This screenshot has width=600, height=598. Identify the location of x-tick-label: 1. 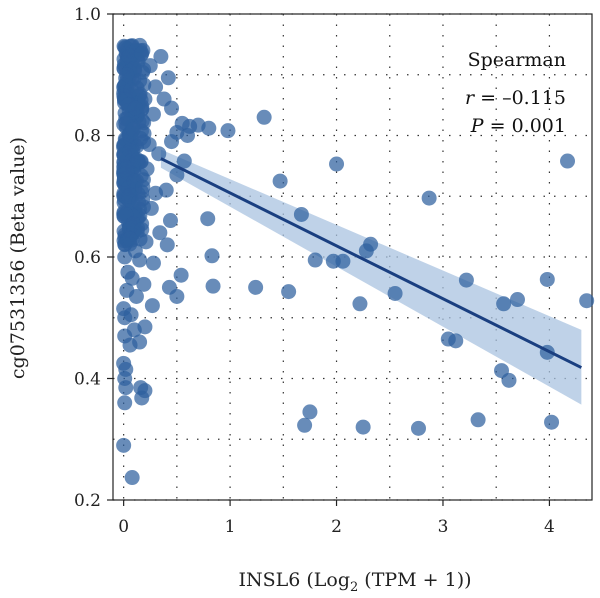
(230, 527).